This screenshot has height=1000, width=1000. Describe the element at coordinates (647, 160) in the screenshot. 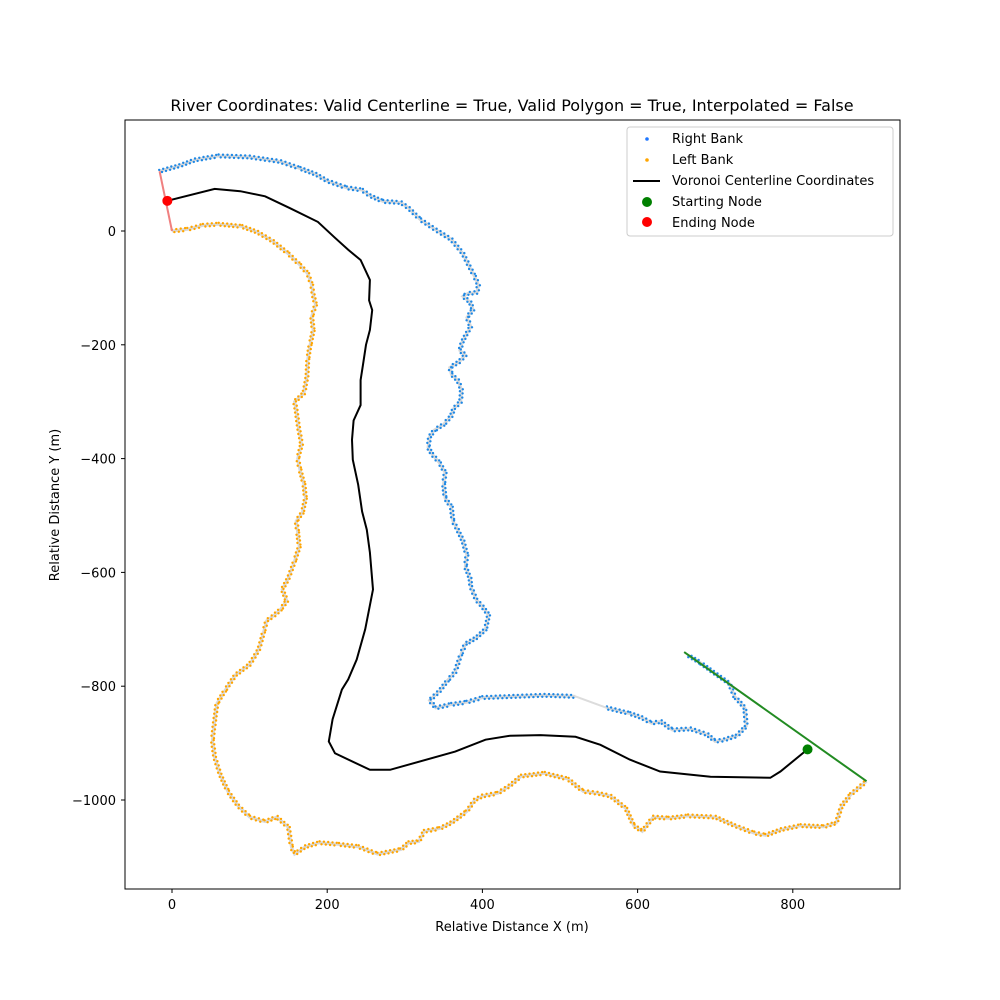

I see `left-bank-legend-icon` at that location.